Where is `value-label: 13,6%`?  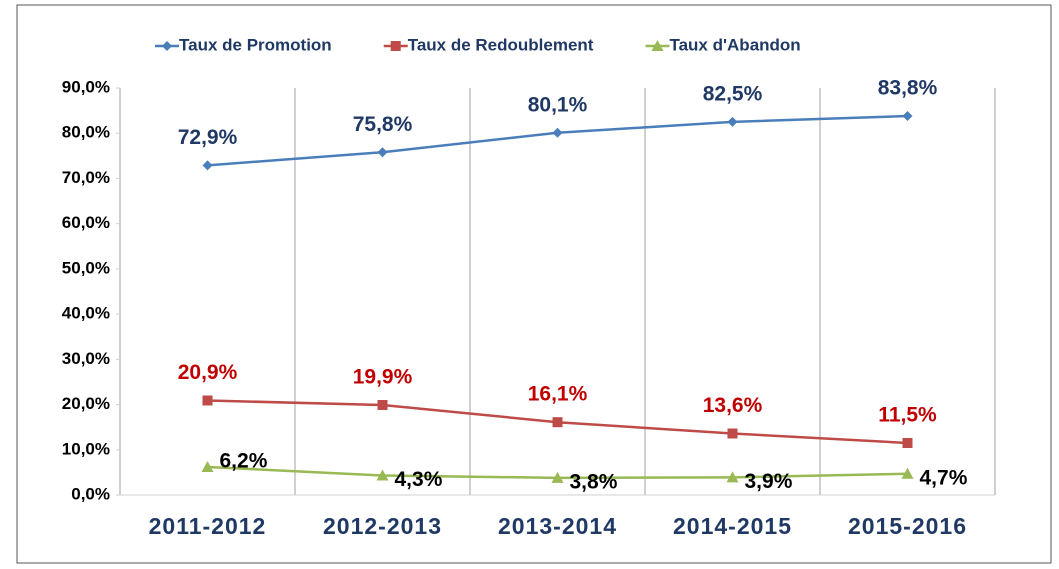 value-label: 13,6% is located at coordinates (733, 405).